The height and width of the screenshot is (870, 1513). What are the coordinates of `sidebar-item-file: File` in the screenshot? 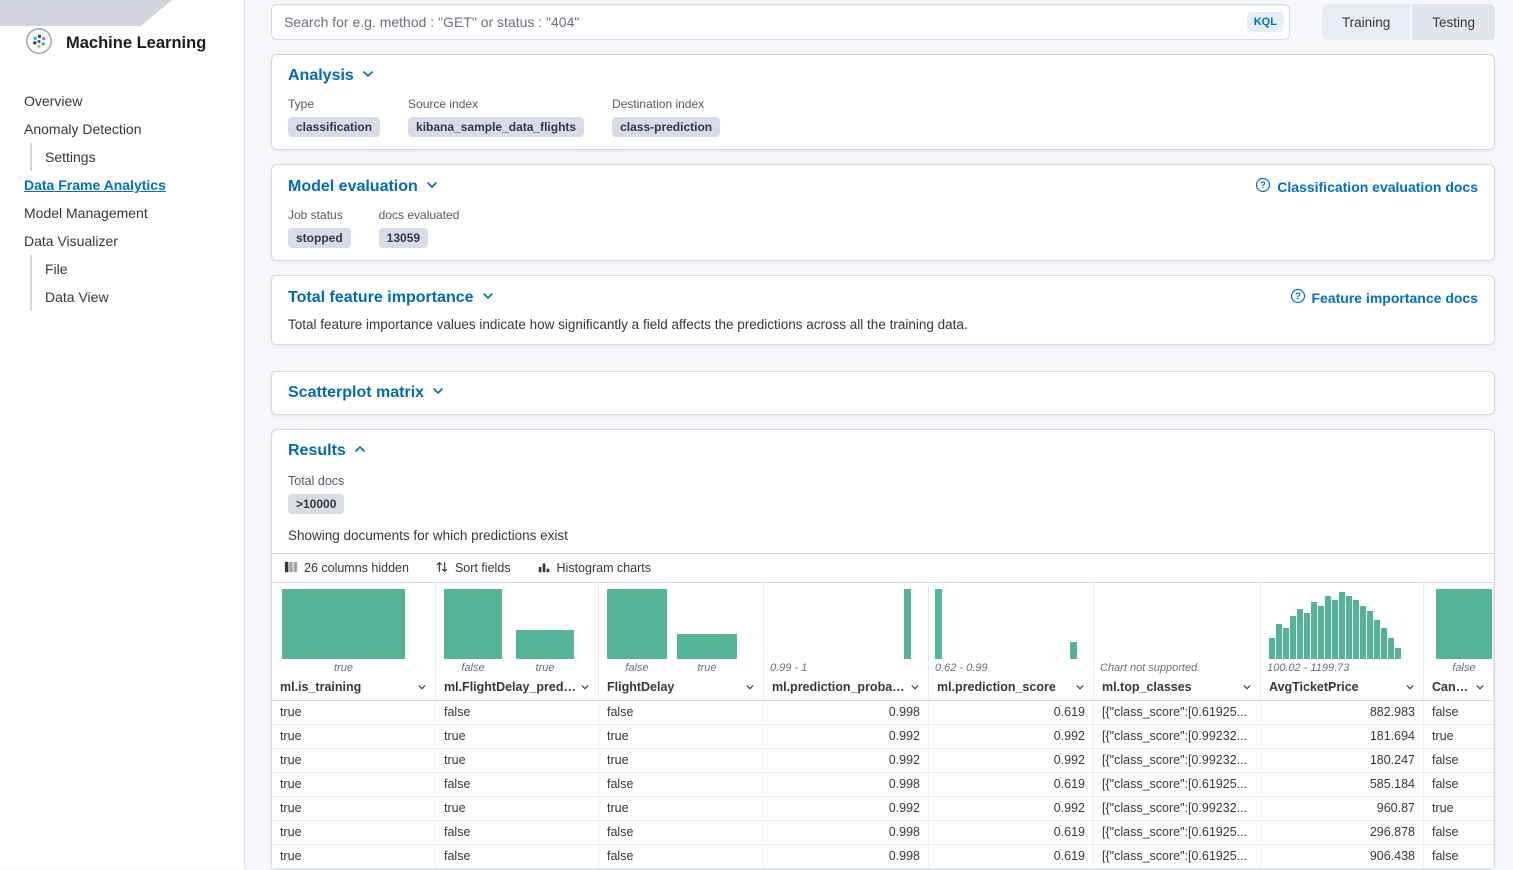 It's located at (137, 269).